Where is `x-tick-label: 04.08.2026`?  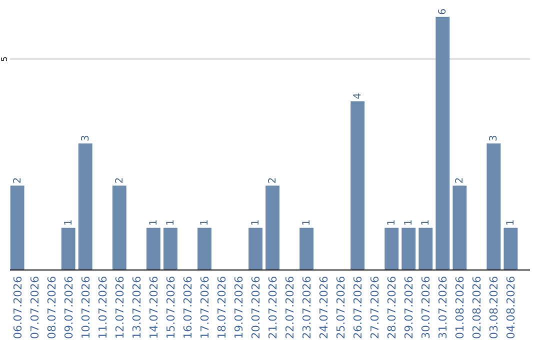
x-tick-label: 04.08.2026 is located at coordinates (511, 307).